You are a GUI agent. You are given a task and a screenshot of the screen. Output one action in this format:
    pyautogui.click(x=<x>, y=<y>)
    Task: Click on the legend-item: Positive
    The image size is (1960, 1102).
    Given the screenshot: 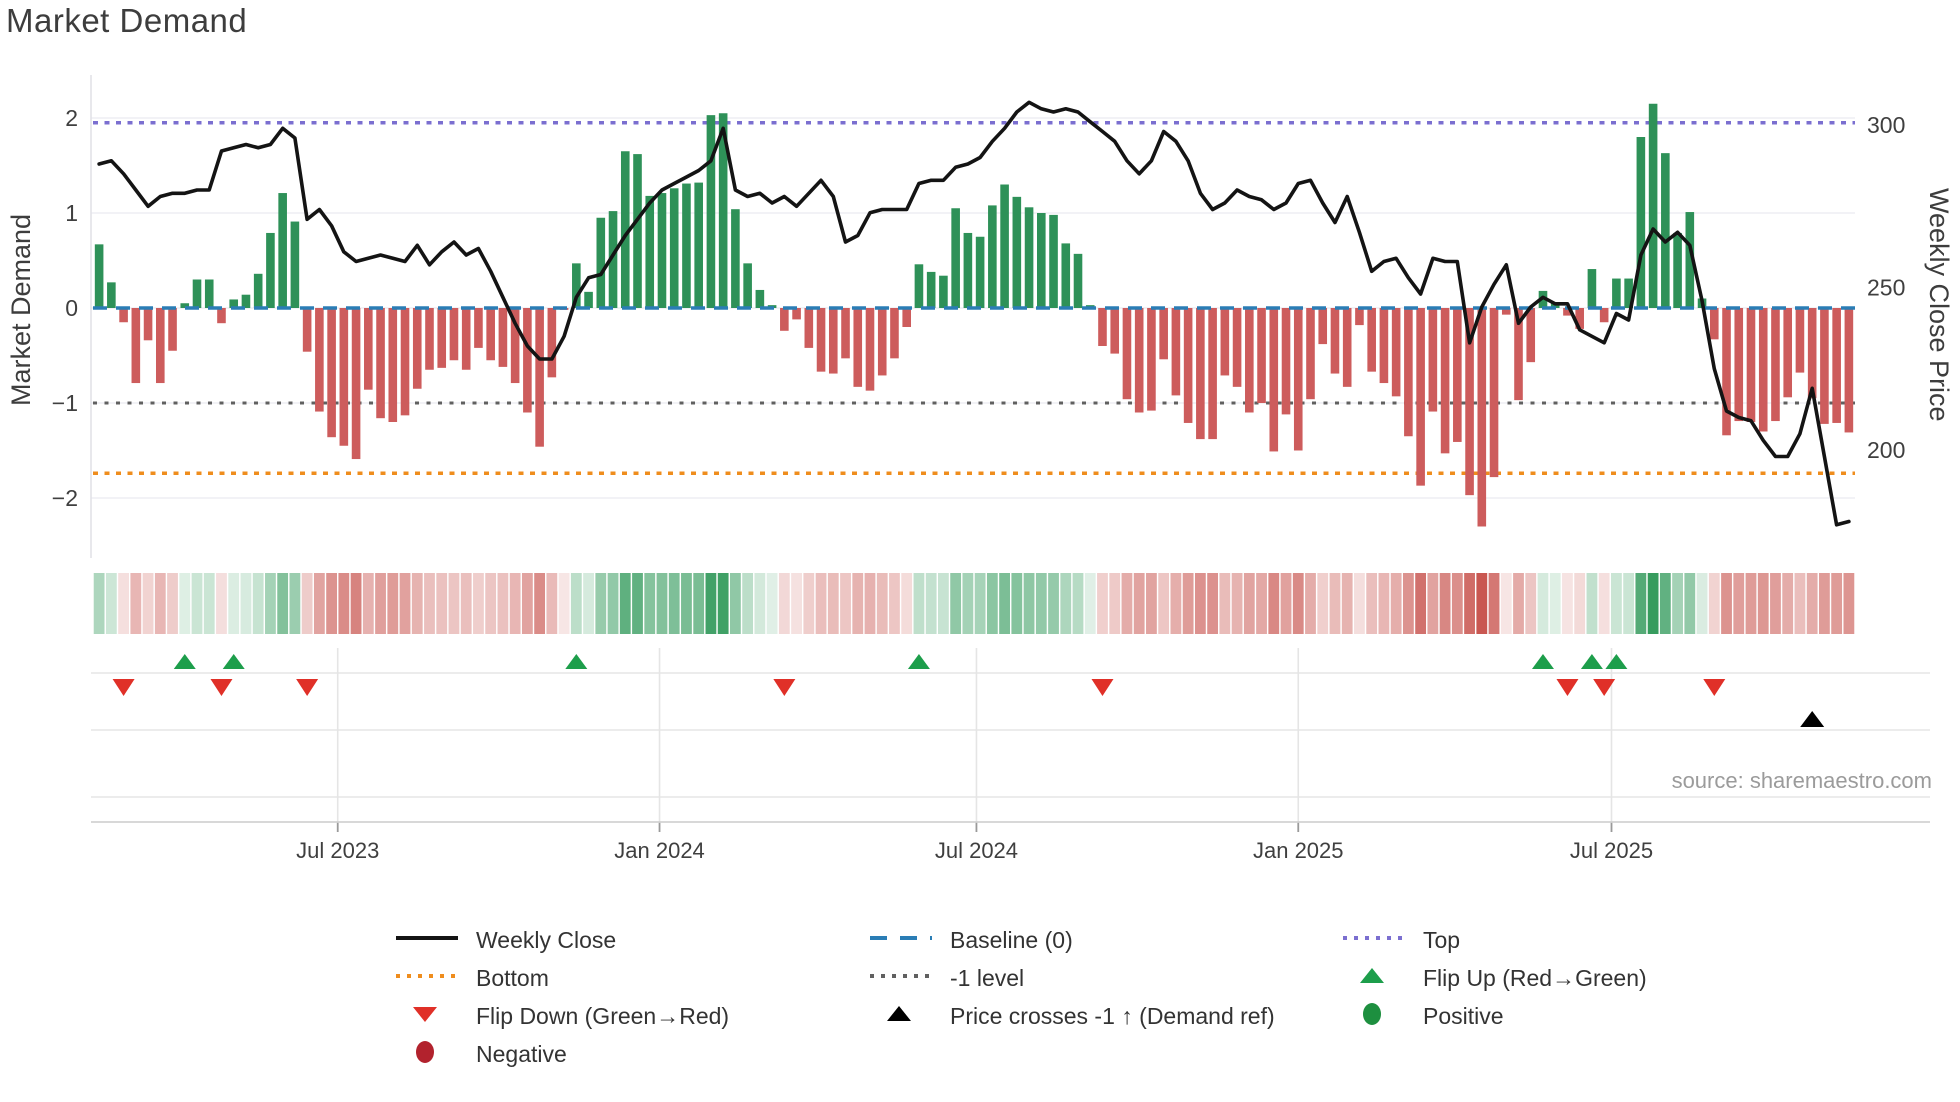 What is the action you would take?
    pyautogui.click(x=1650, y=1016)
    